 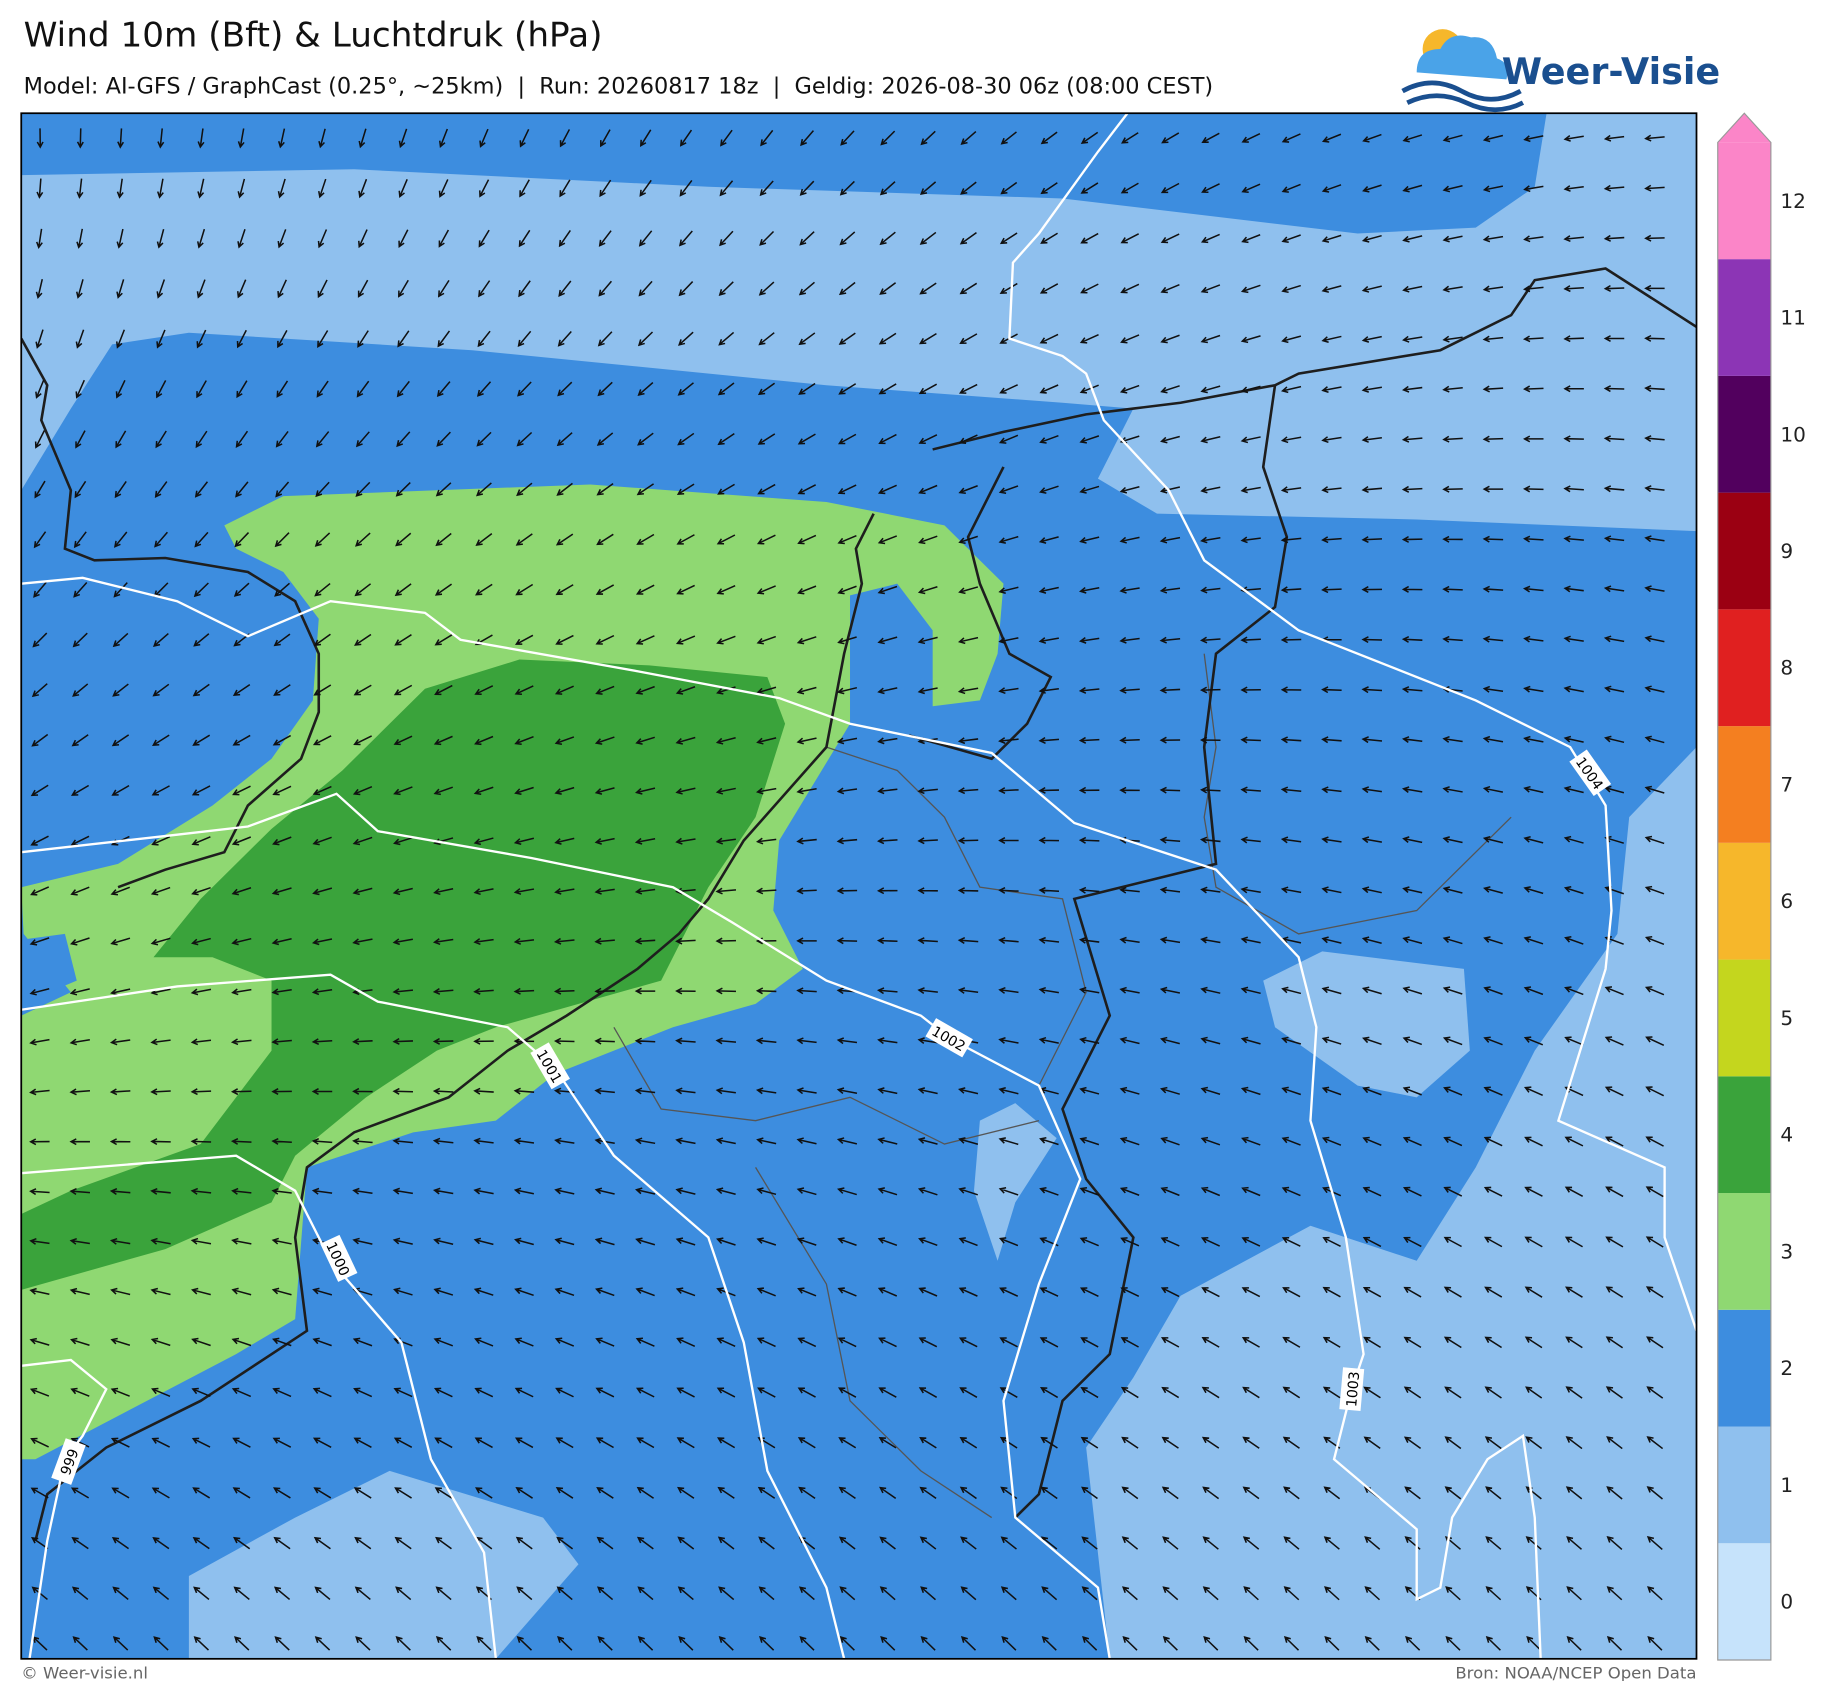 What do you see at coordinates (1786, 901) in the screenshot?
I see `colorbar-label: 6` at bounding box center [1786, 901].